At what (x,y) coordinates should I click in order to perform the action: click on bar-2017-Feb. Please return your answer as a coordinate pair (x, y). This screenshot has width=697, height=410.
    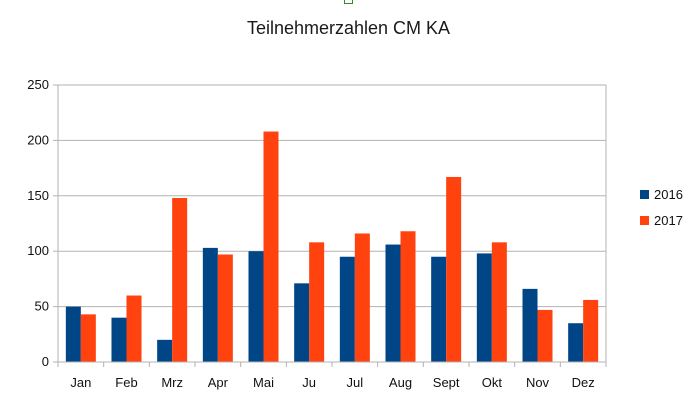
    Looking at the image, I should click on (134, 328).